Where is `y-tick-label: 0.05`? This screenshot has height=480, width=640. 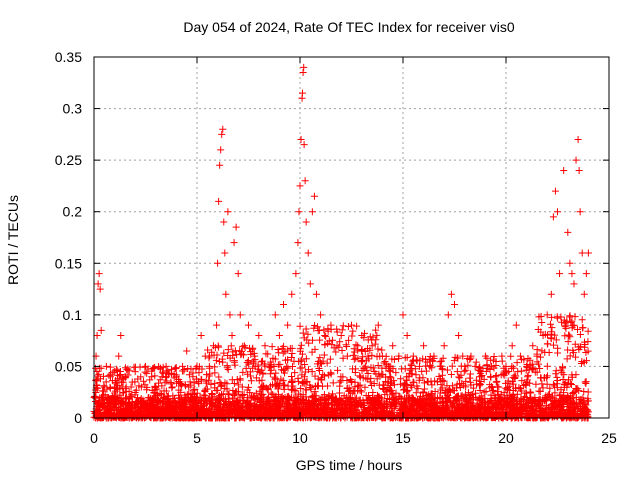
y-tick-label: 0.05 is located at coordinates (68, 366).